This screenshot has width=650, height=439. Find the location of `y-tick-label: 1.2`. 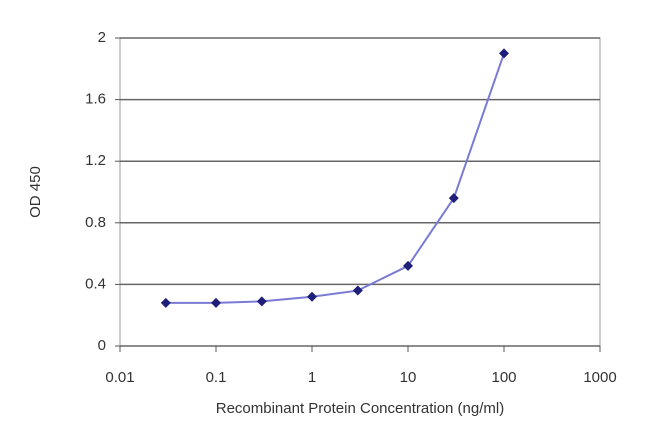

y-tick-label: 1.2 is located at coordinates (95, 160).